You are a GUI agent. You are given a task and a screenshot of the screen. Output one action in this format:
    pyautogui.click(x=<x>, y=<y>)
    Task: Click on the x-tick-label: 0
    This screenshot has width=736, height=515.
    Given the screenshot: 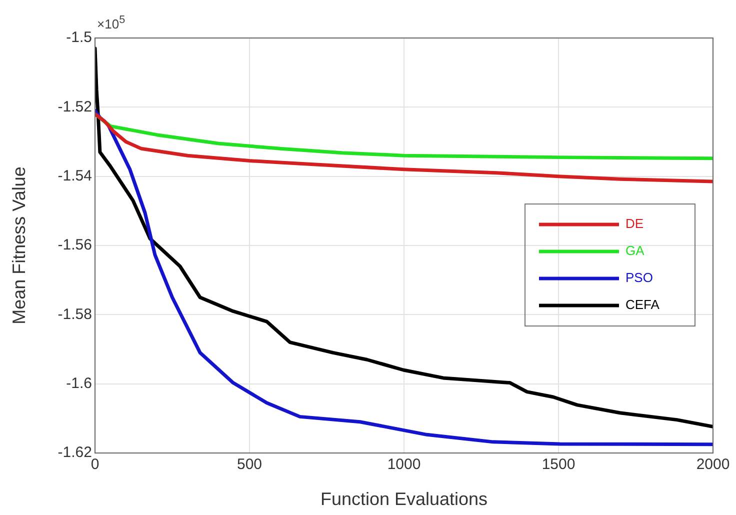 What is the action you would take?
    pyautogui.click(x=95, y=465)
    